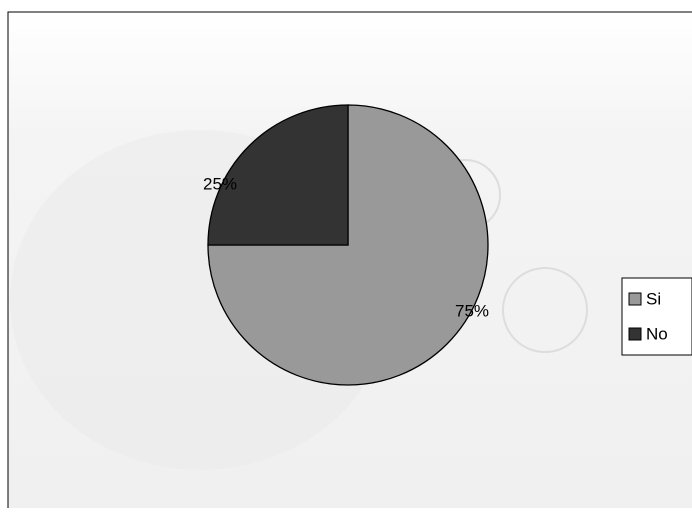 This screenshot has height=513, width=692. I want to click on legend-box, so click(656, 316).